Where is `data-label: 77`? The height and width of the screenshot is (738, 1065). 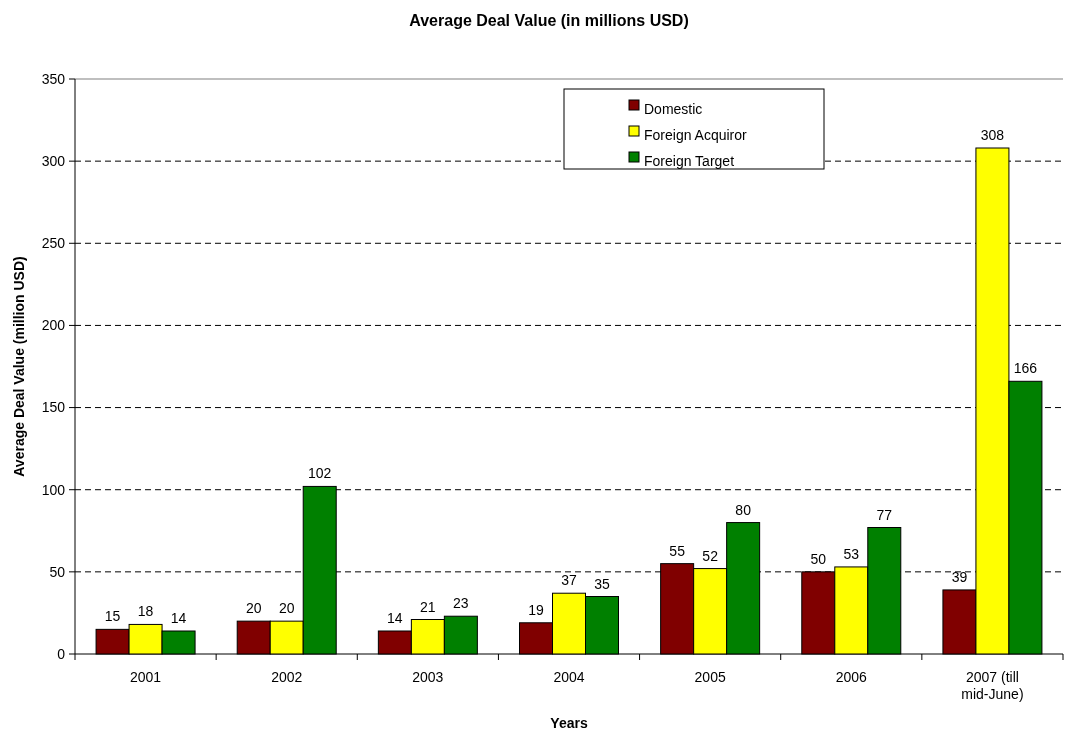
data-label: 77 is located at coordinates (884, 514).